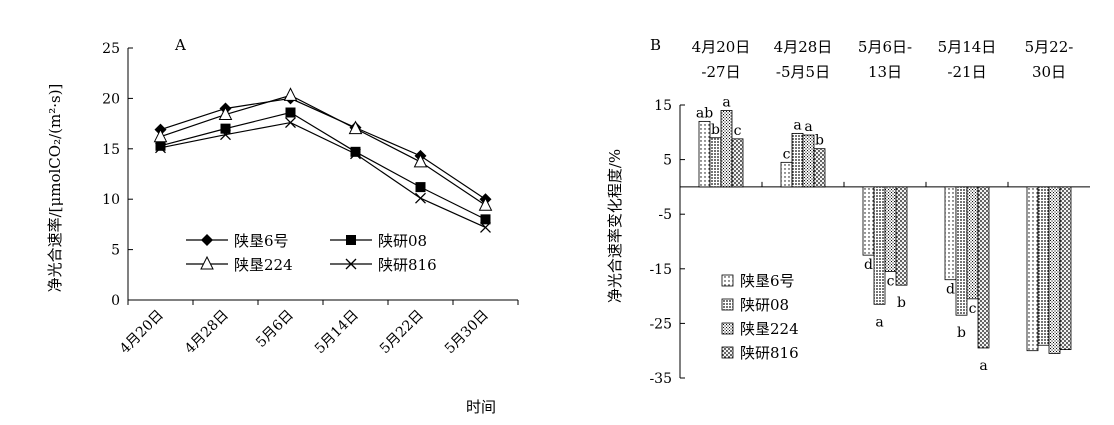  What do you see at coordinates (115, 251) in the screenshot?
I see `a-y-tick-label: 5` at bounding box center [115, 251].